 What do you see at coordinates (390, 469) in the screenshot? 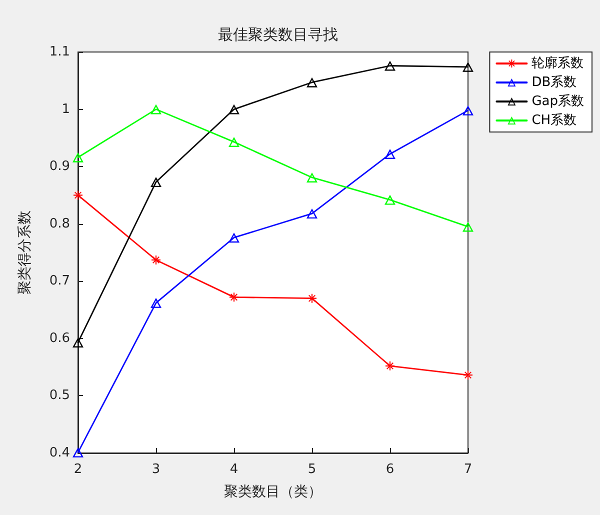
I see `x-tick-label: 6` at bounding box center [390, 469].